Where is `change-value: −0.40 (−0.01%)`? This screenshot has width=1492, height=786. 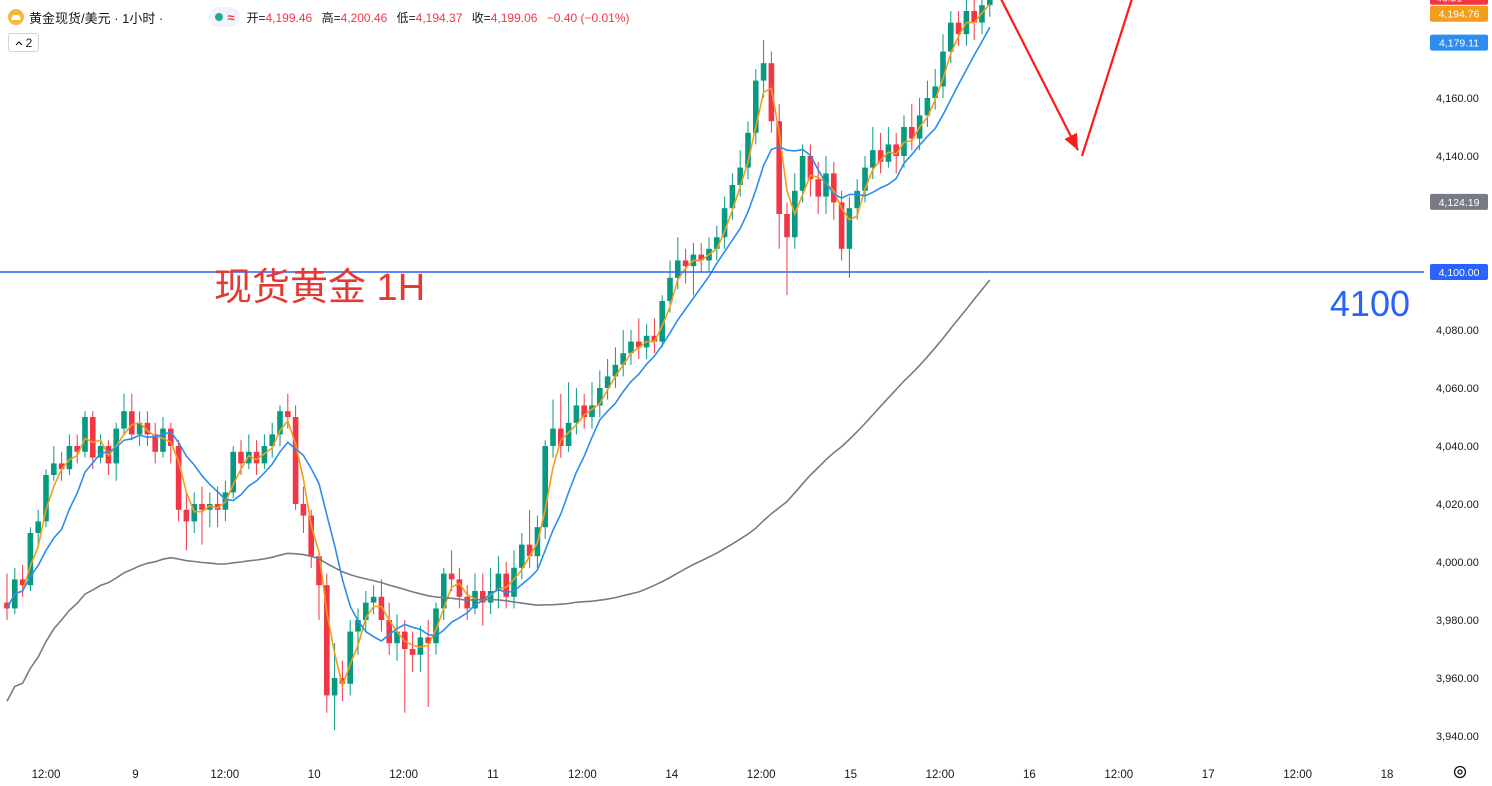 change-value: −0.40 (−0.01%) is located at coordinates (588, 17).